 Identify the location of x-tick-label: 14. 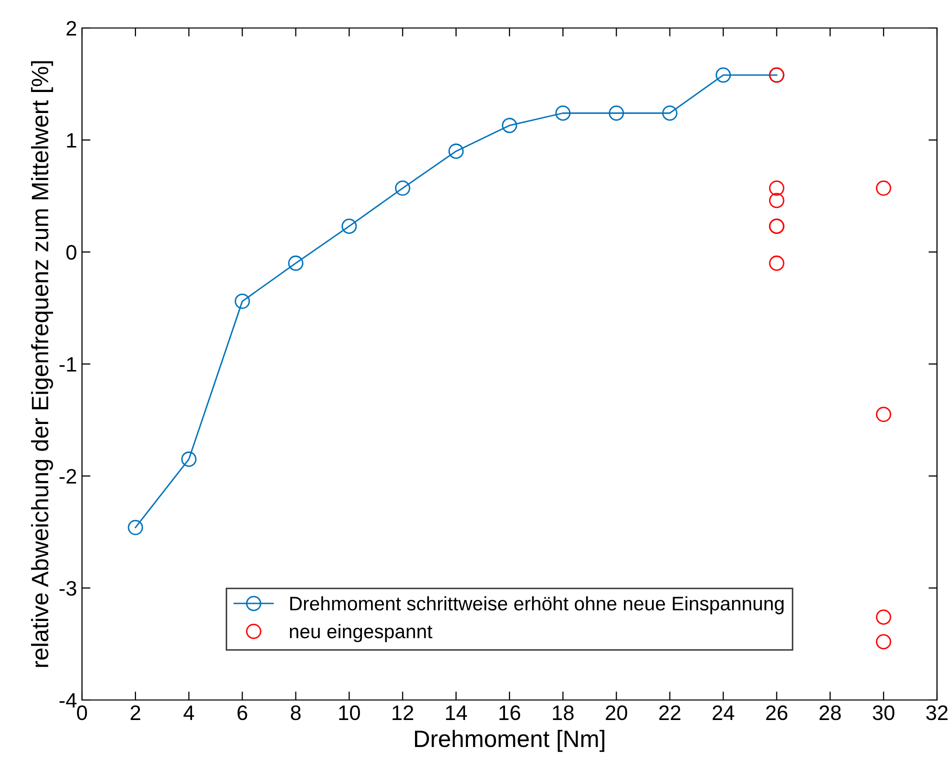
(457, 713).